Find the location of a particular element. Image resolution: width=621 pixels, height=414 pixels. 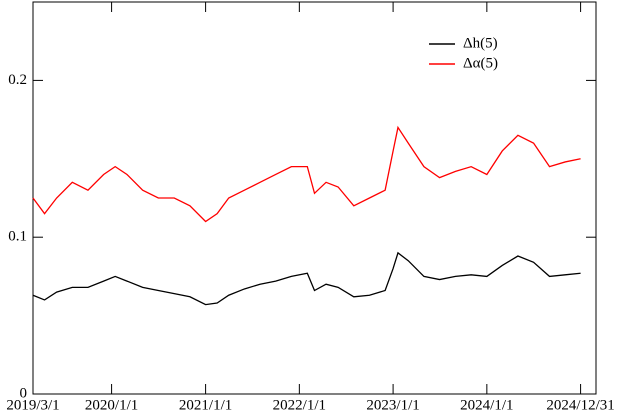

x-tick-label: 2024/12/31 is located at coordinates (580, 405).